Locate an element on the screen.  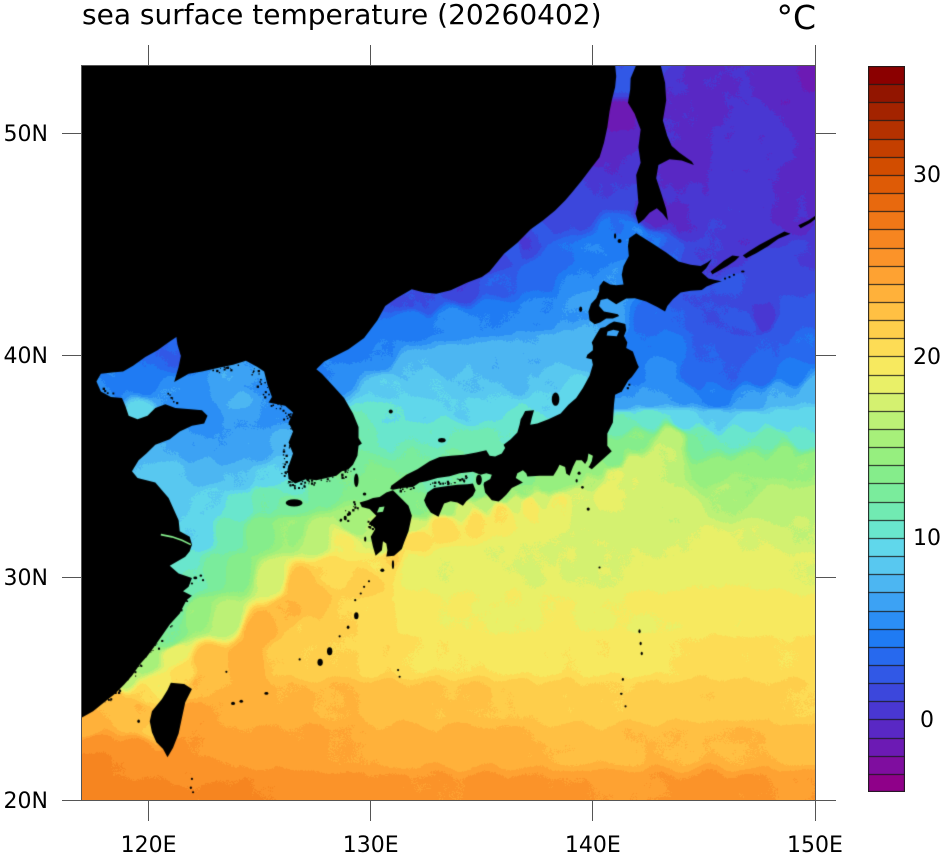
chart-title: sea surface temperature (20260402) is located at coordinates (342, 15).